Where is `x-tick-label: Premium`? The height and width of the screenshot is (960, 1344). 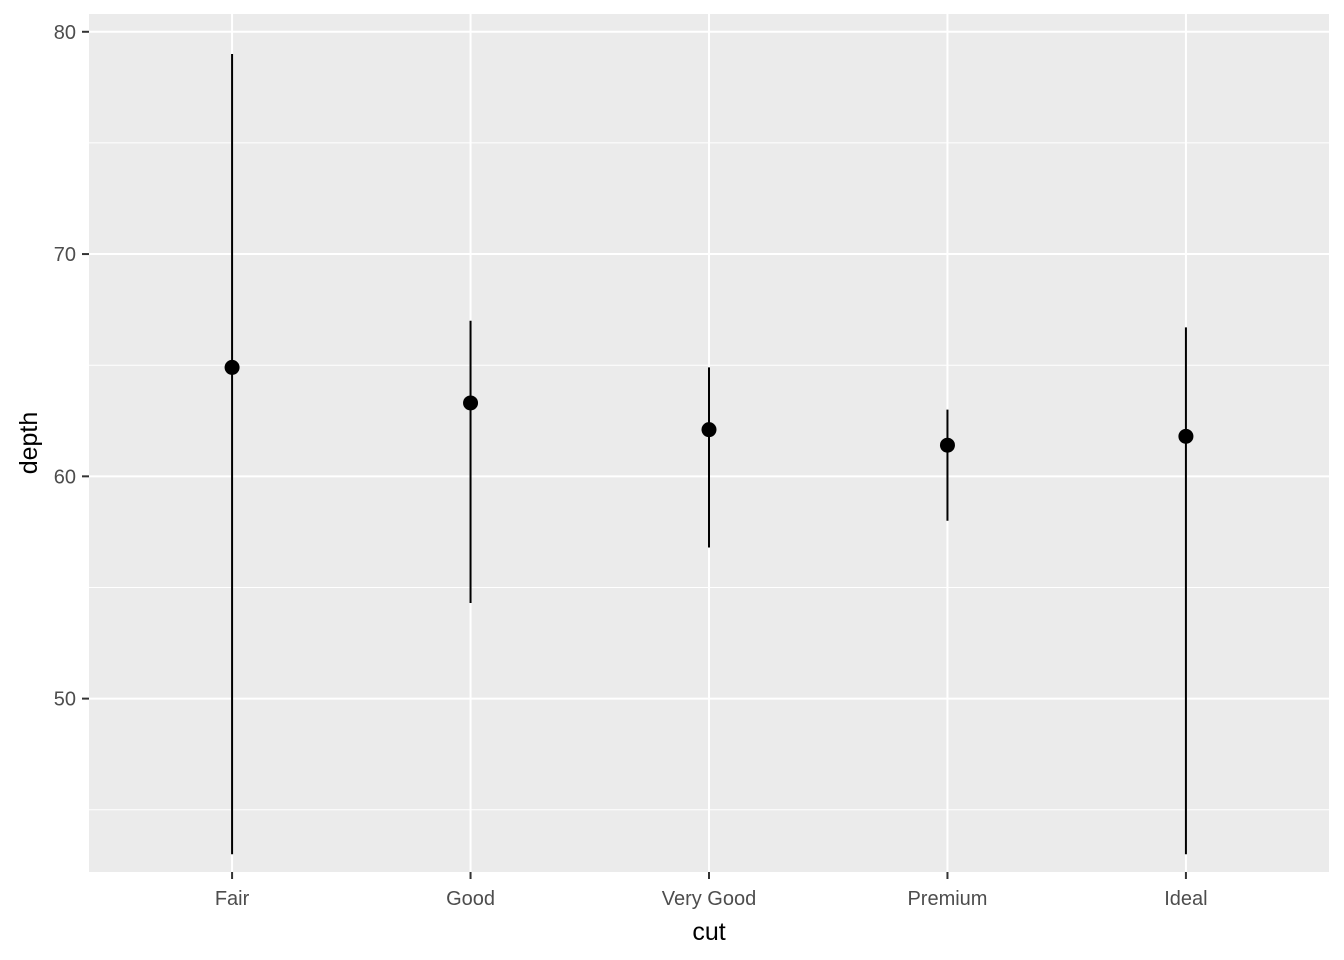 x-tick-label: Premium is located at coordinates (947, 899).